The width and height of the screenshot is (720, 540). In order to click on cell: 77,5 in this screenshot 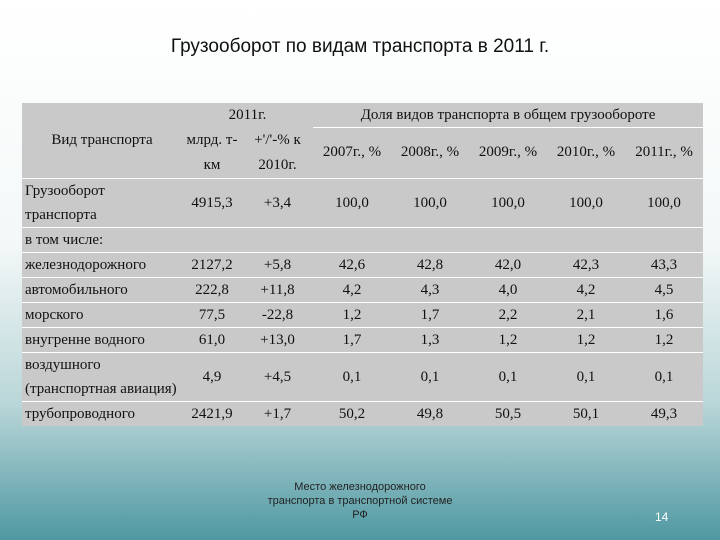, I will do `click(212, 314)`.